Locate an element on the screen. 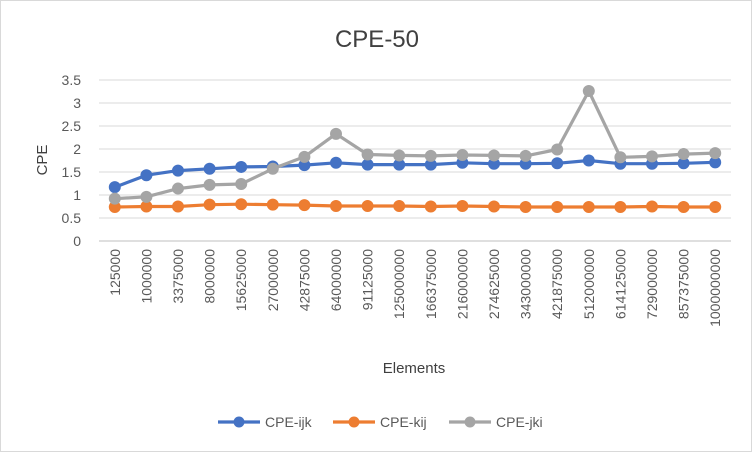 The height and width of the screenshot is (452, 752). series-cpe-kij is located at coordinates (415, 205).